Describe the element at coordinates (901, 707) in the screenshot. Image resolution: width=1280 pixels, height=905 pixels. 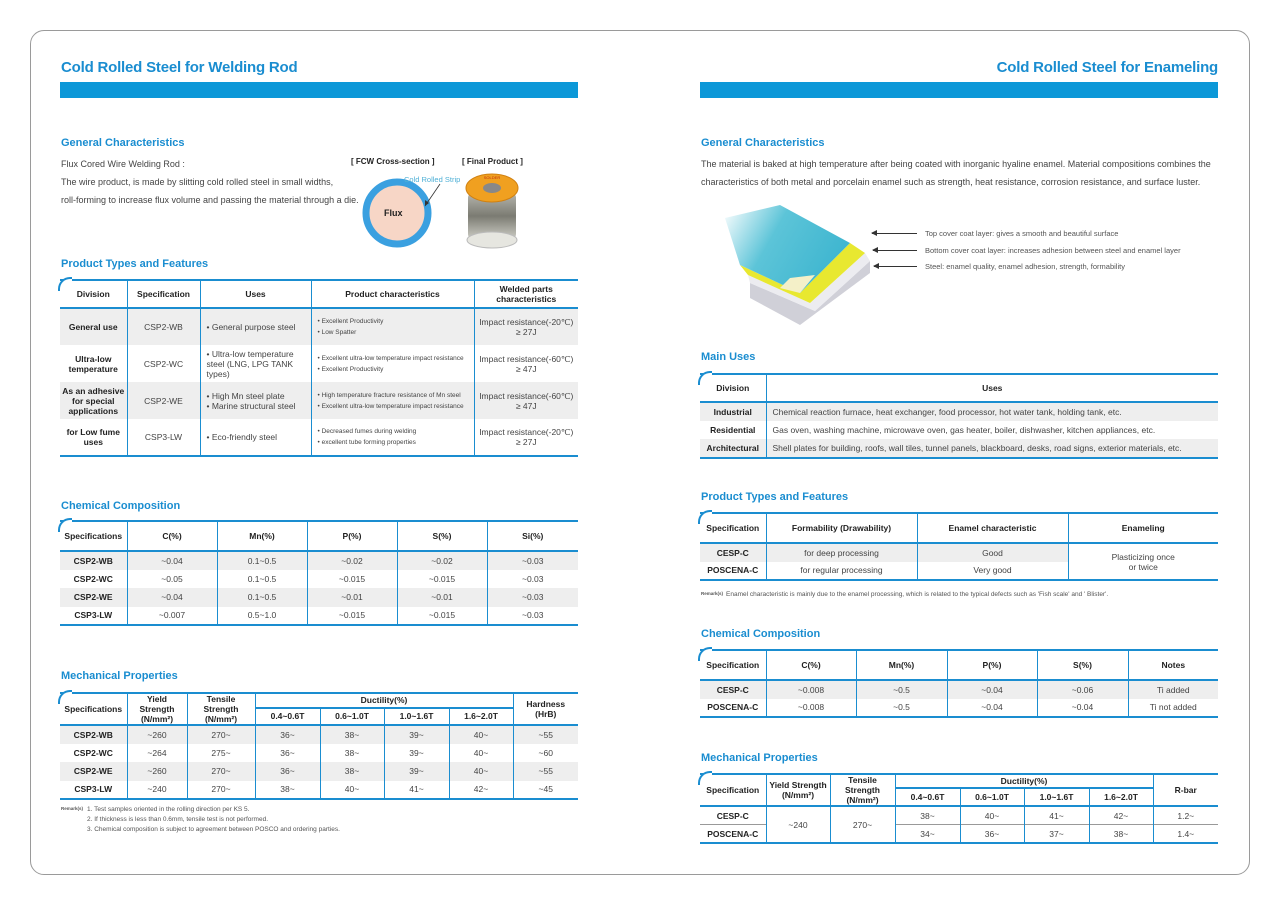
I see `table-cell: ~0.5` at that location.